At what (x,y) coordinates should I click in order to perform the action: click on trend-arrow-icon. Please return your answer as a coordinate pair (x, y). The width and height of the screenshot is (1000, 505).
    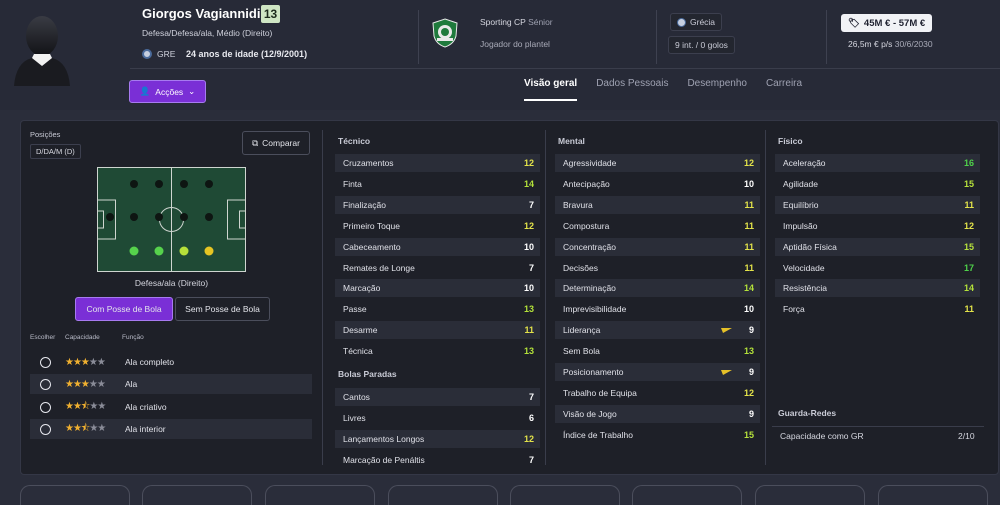
    Looking at the image, I should click on (726, 331).